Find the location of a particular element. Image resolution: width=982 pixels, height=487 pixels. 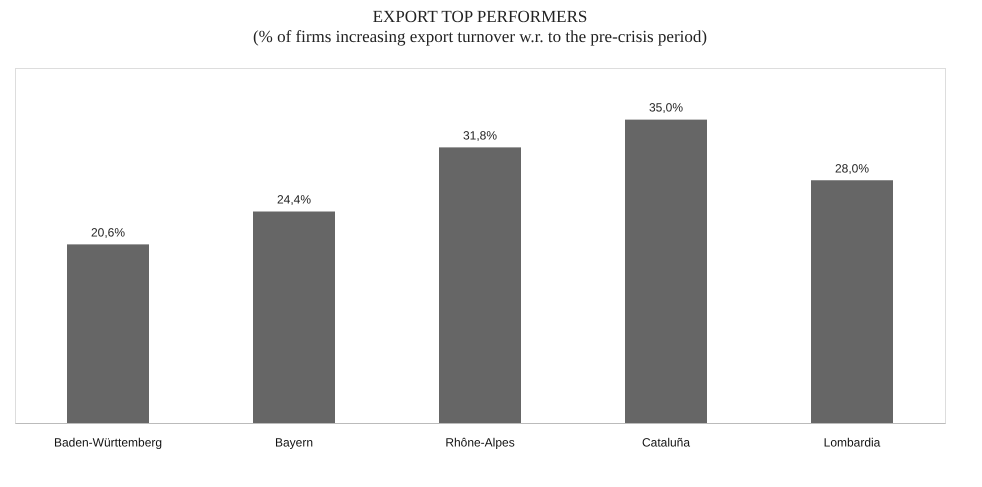

x-tick-label: Rhône-Alpes is located at coordinates (480, 443).